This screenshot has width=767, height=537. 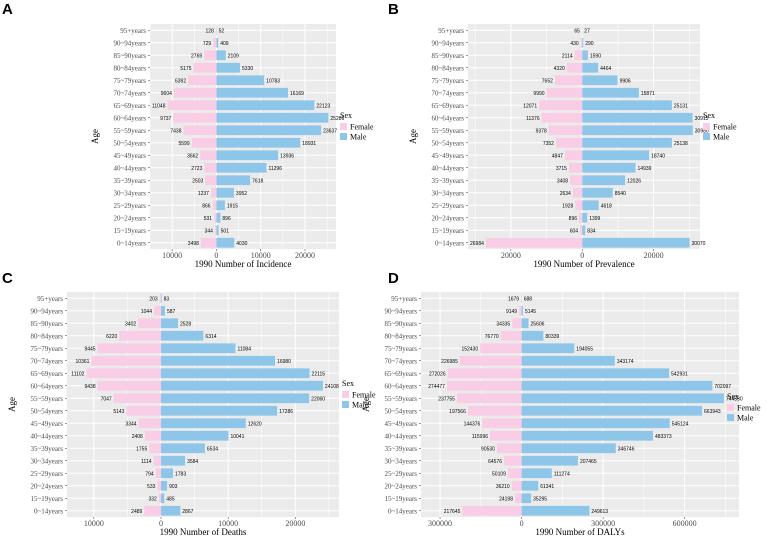 I want to click on data-label-male: 483373, so click(x=663, y=437).